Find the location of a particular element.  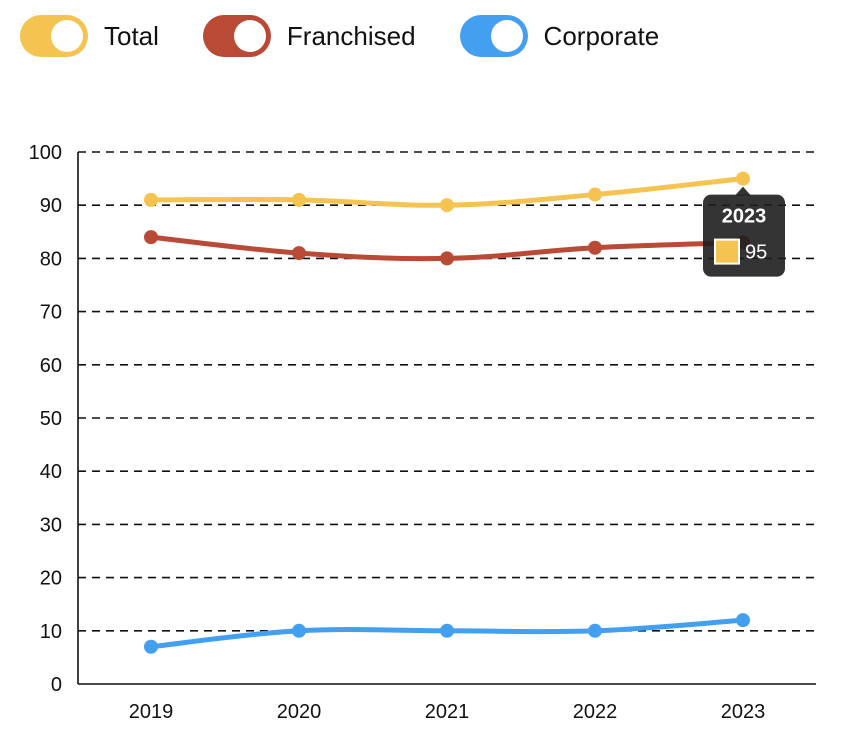

data-point-total-2022 is located at coordinates (595, 194).